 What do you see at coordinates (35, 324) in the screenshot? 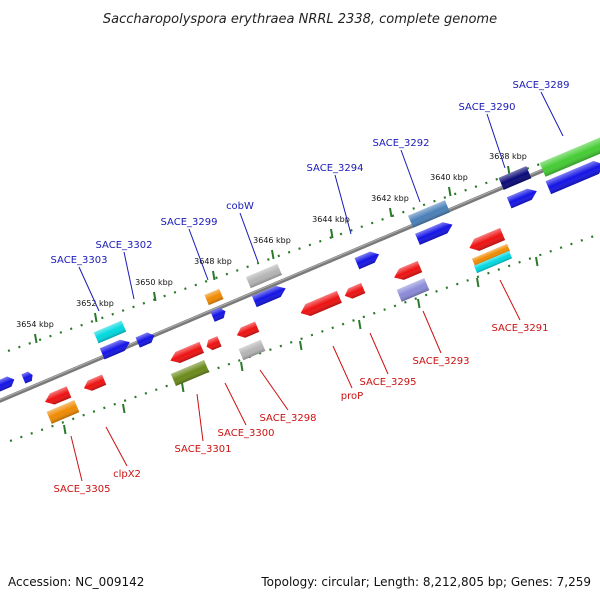
I see `tick-label: 3654 kbp` at bounding box center [35, 324].